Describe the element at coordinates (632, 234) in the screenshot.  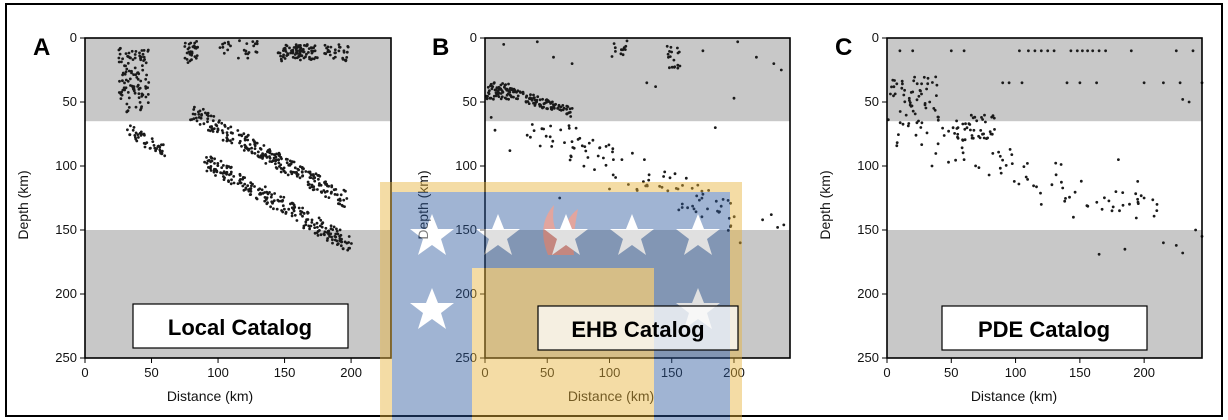
I see `star-icon` at that location.